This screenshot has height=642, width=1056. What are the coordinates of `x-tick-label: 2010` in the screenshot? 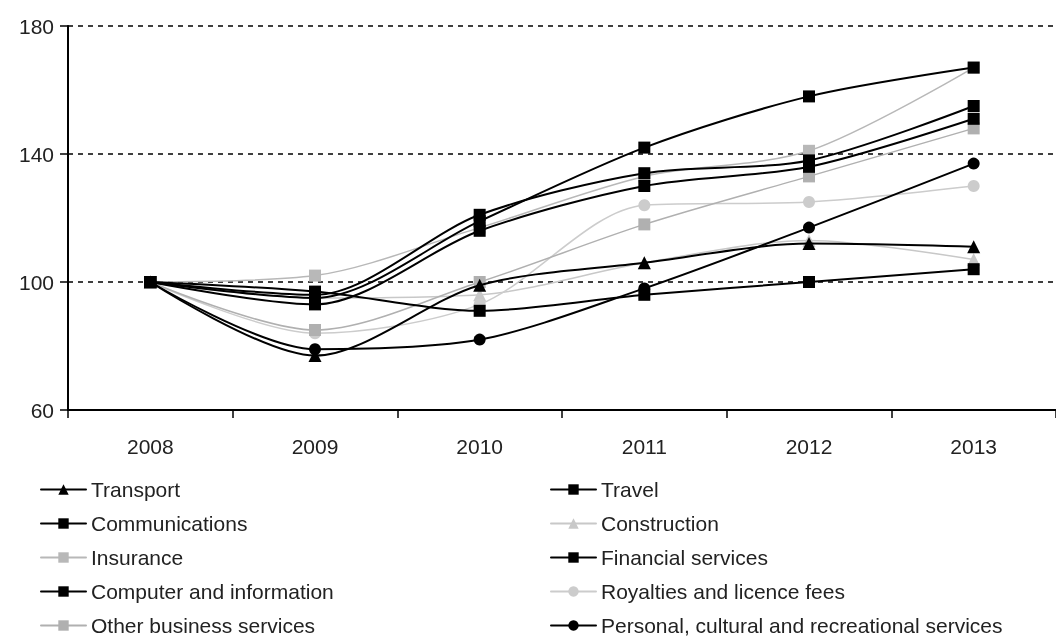 It's located at (480, 446).